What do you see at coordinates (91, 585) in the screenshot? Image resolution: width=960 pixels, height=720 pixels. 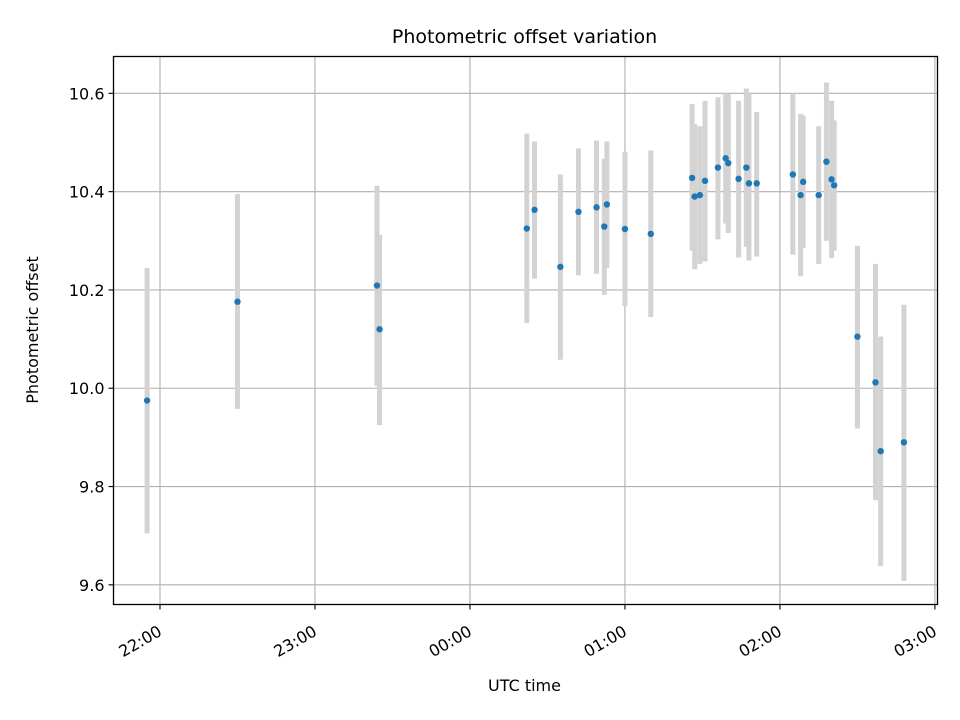 I see `y-tick-label: 9.6` at bounding box center [91, 585].